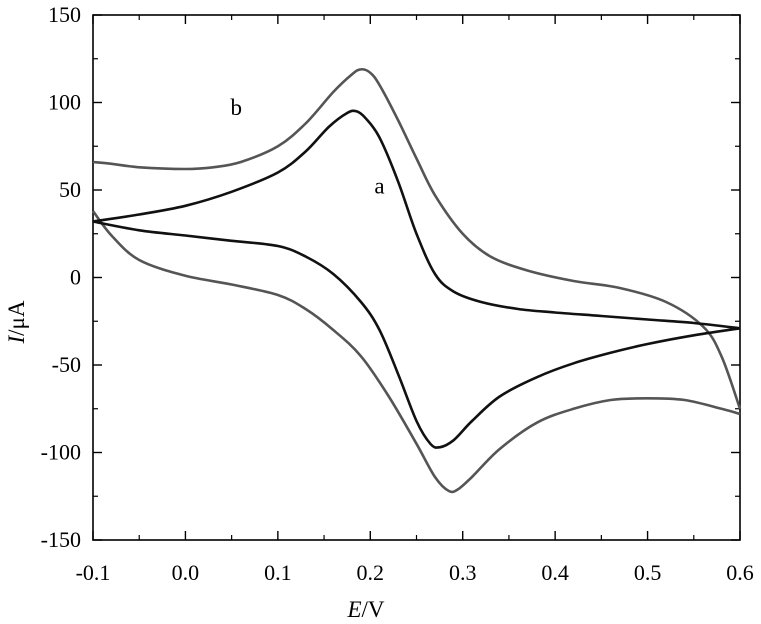 This screenshot has width=761, height=624. What do you see at coordinates (70, 189) in the screenshot?
I see `y-tick-label: 50` at bounding box center [70, 189].